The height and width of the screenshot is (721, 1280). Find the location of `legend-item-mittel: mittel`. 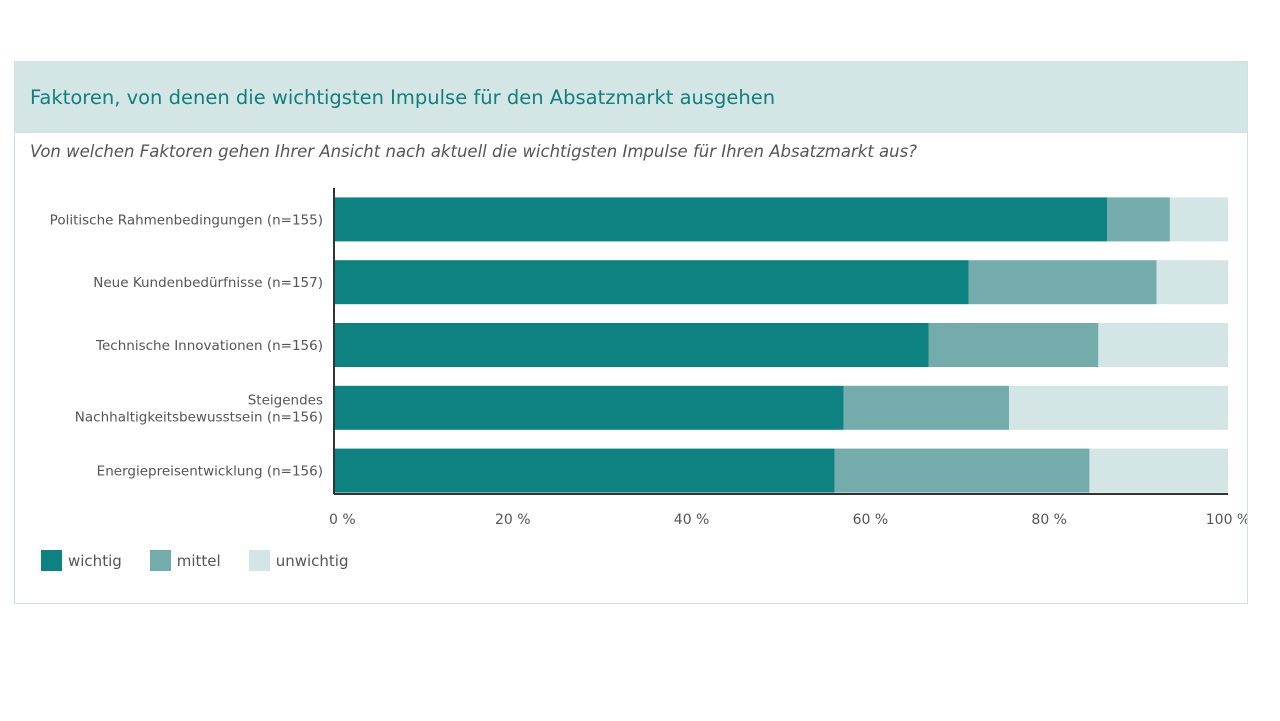

legend-item-mittel: mittel is located at coordinates (185, 560).